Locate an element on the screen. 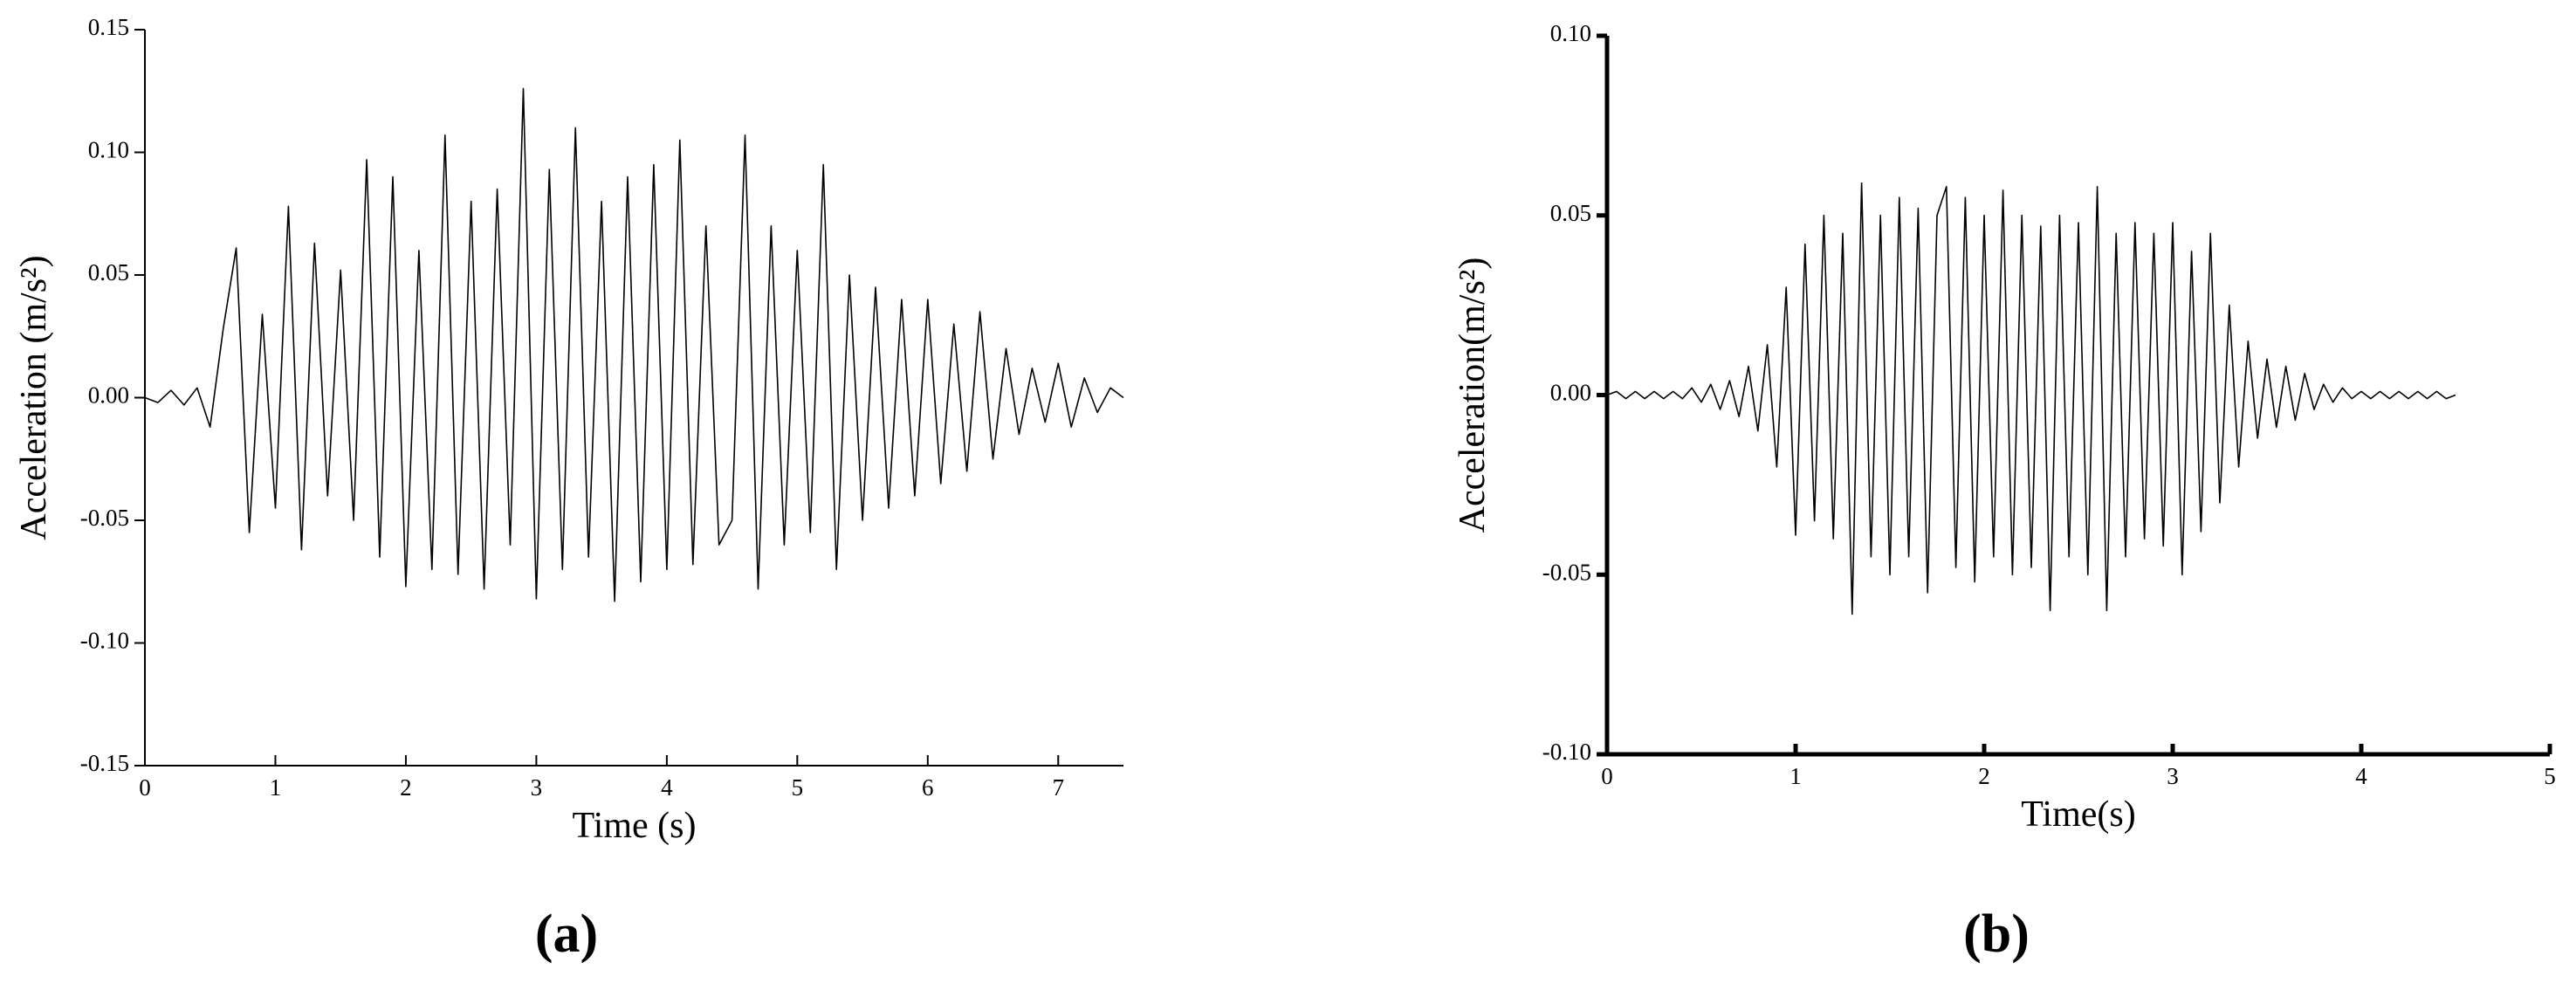  signal-line is located at coordinates (2031, 399).